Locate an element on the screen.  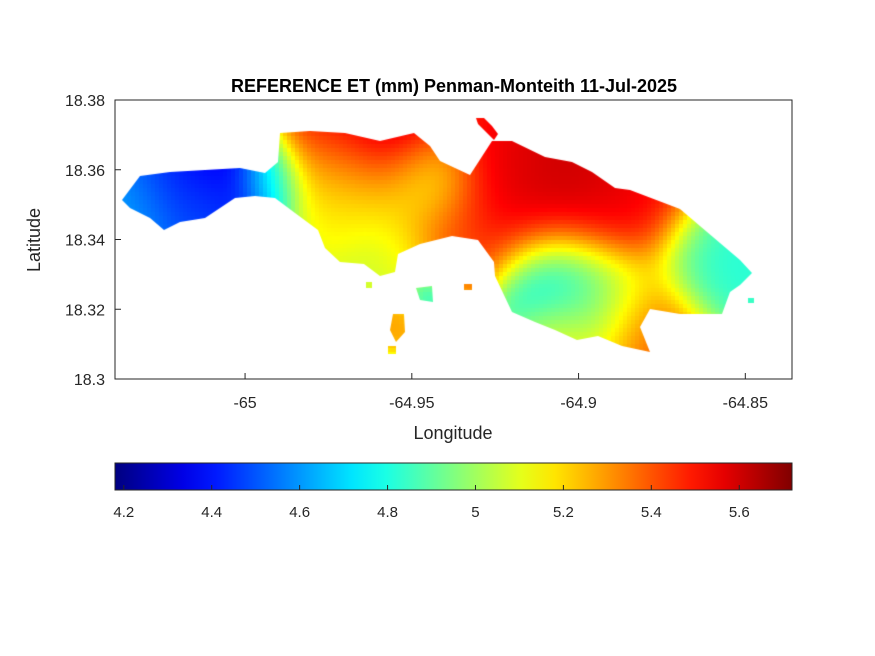
colorbar-tick-label: 4.2 is located at coordinates (123, 512).